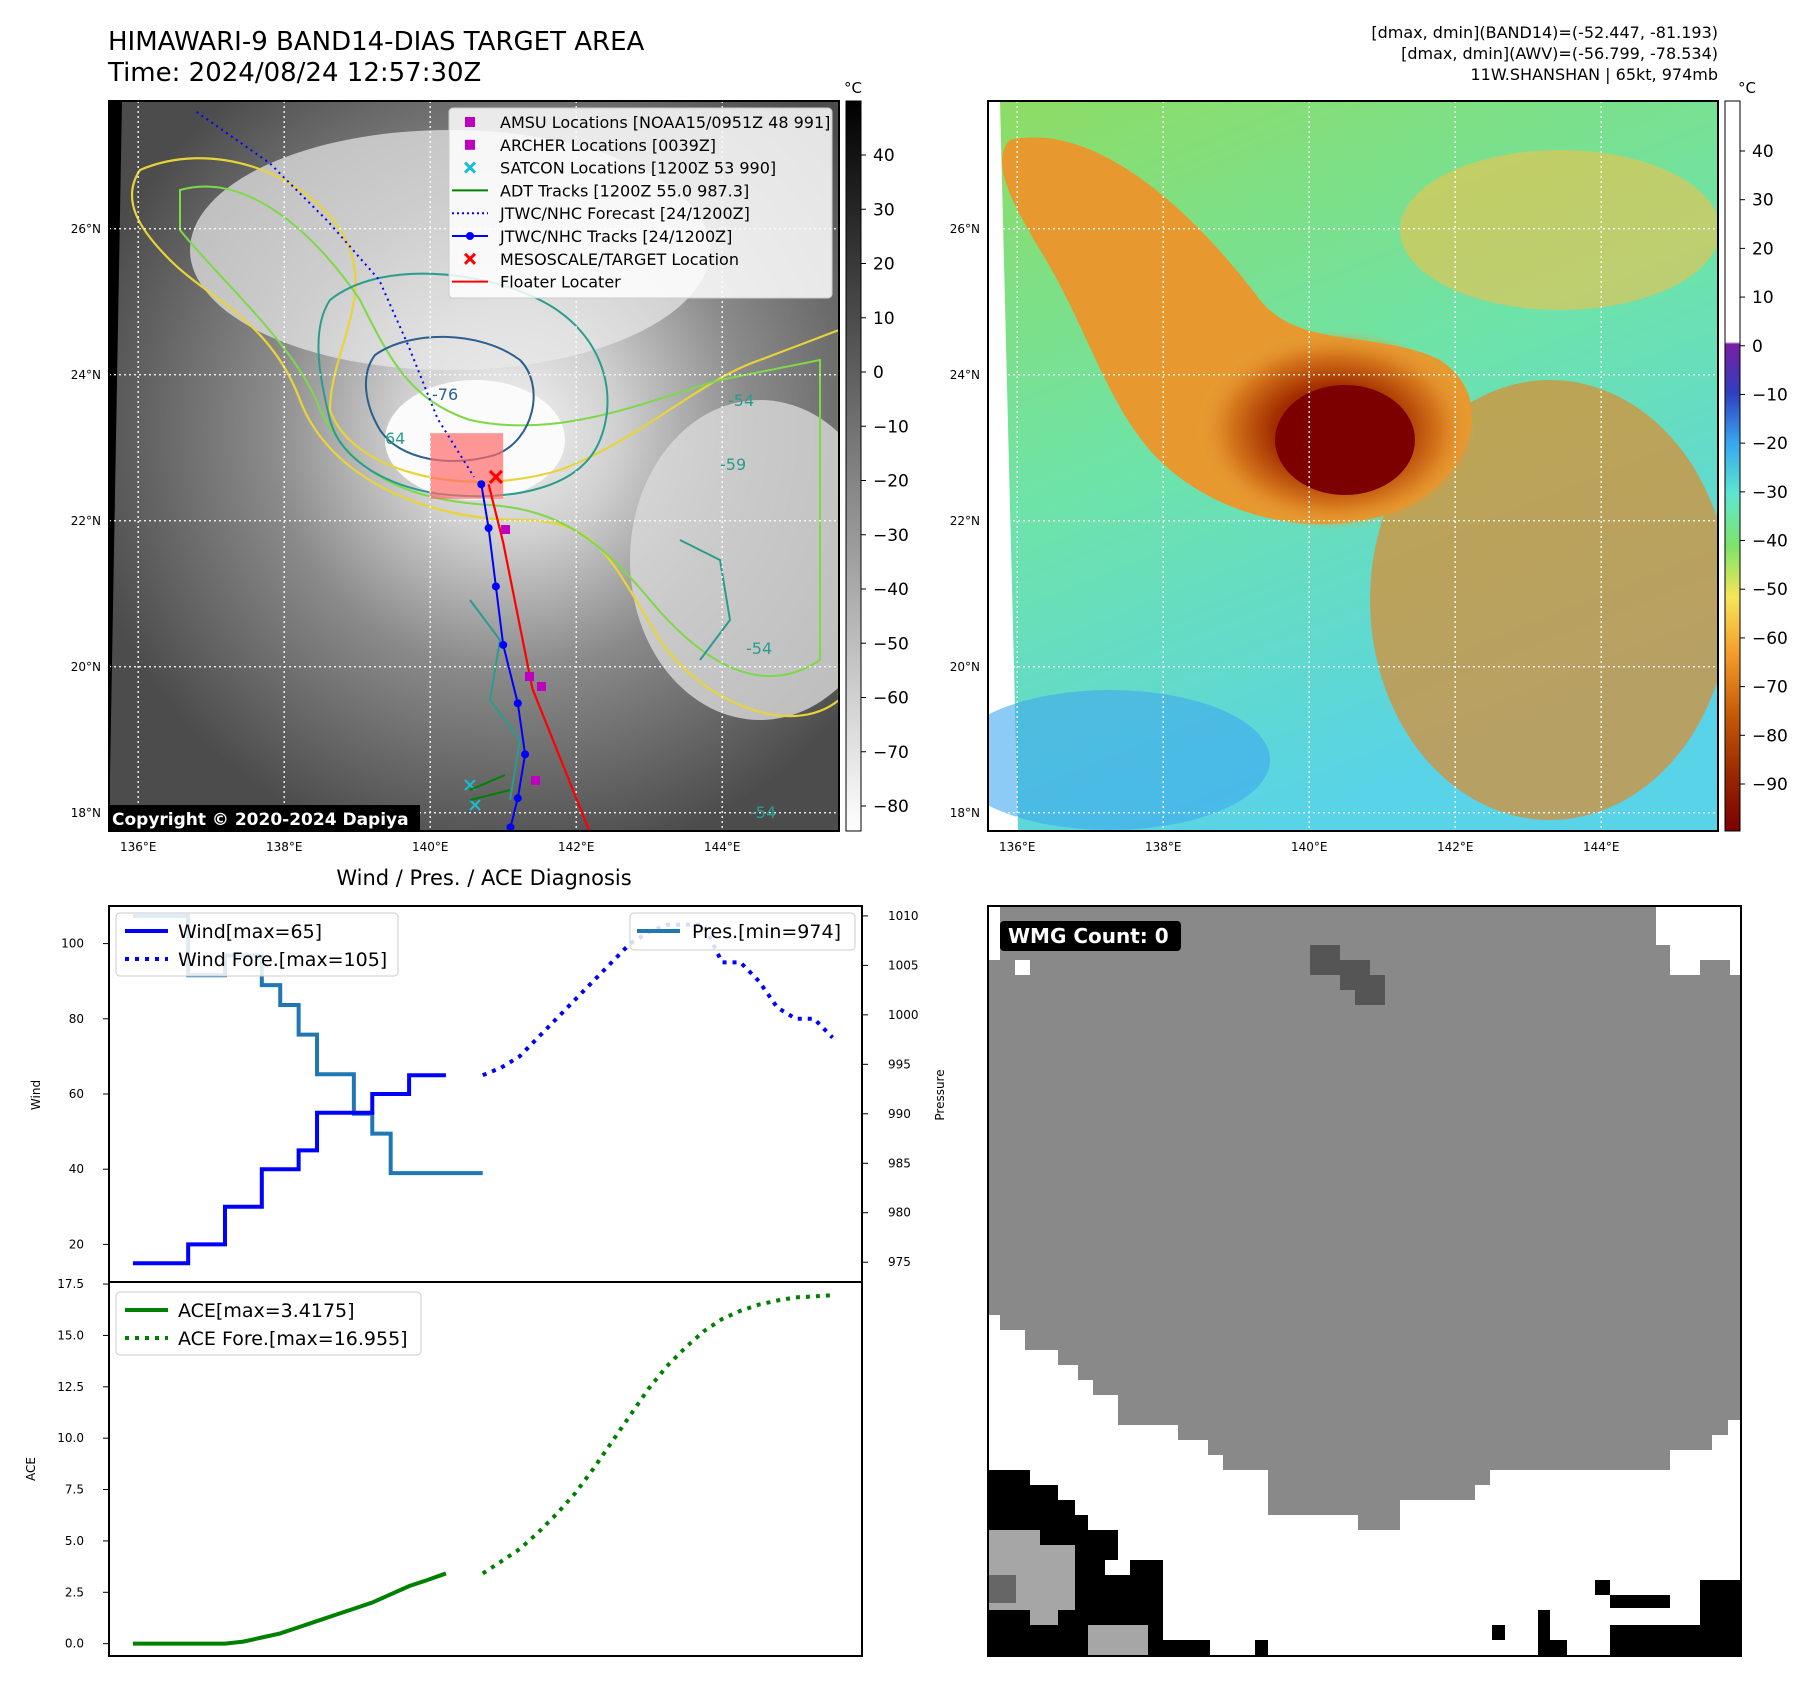  What do you see at coordinates (899, 1114) in the screenshot?
I see `pressure-tick-label: 990` at bounding box center [899, 1114].